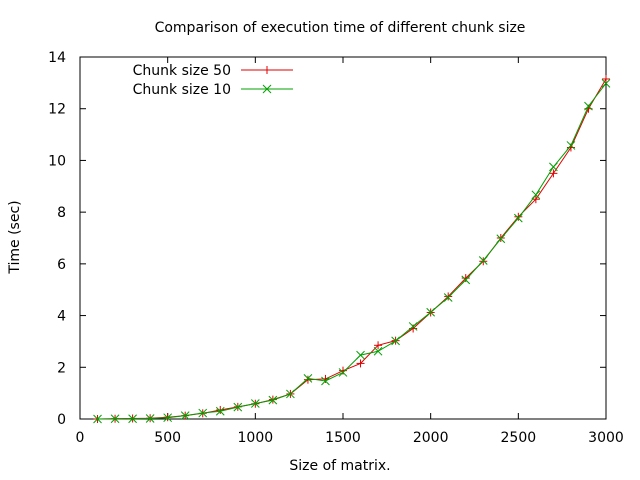 The width and height of the screenshot is (640, 480). I want to click on x-tick-label: 1500, so click(343, 438).